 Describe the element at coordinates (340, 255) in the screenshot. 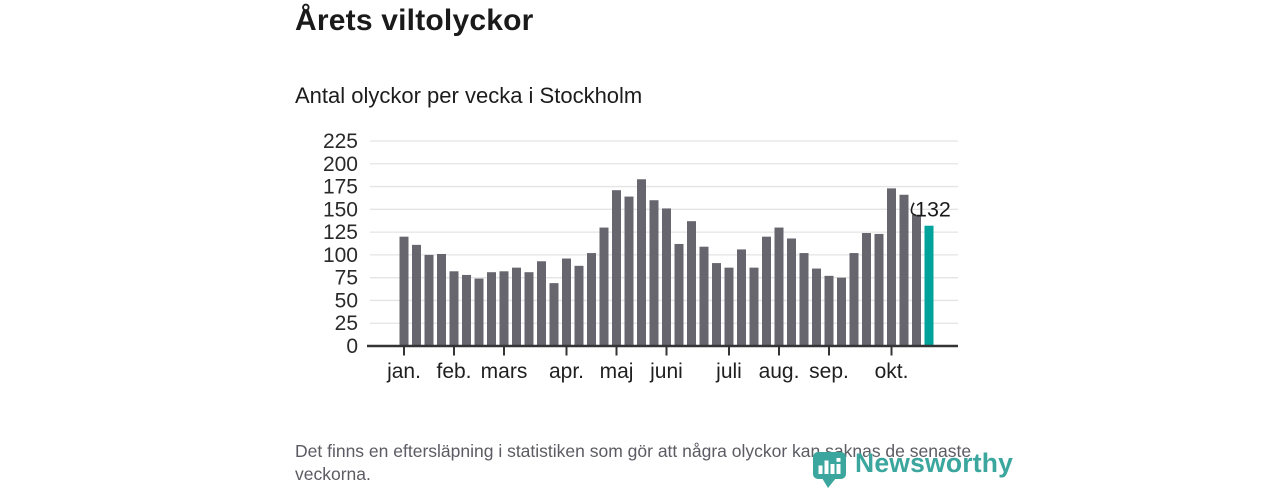

I see `y-axis-tick-label: 100` at that location.